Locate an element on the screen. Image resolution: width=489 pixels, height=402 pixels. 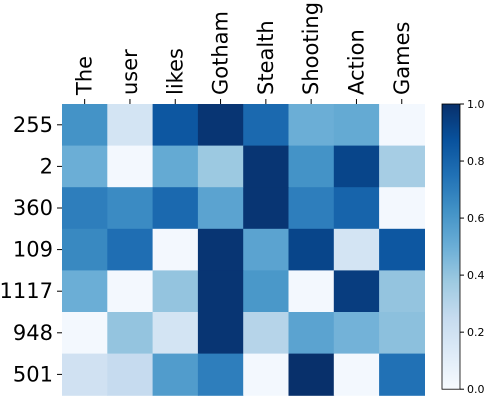
y-tick-label: 109 is located at coordinates (33, 250).